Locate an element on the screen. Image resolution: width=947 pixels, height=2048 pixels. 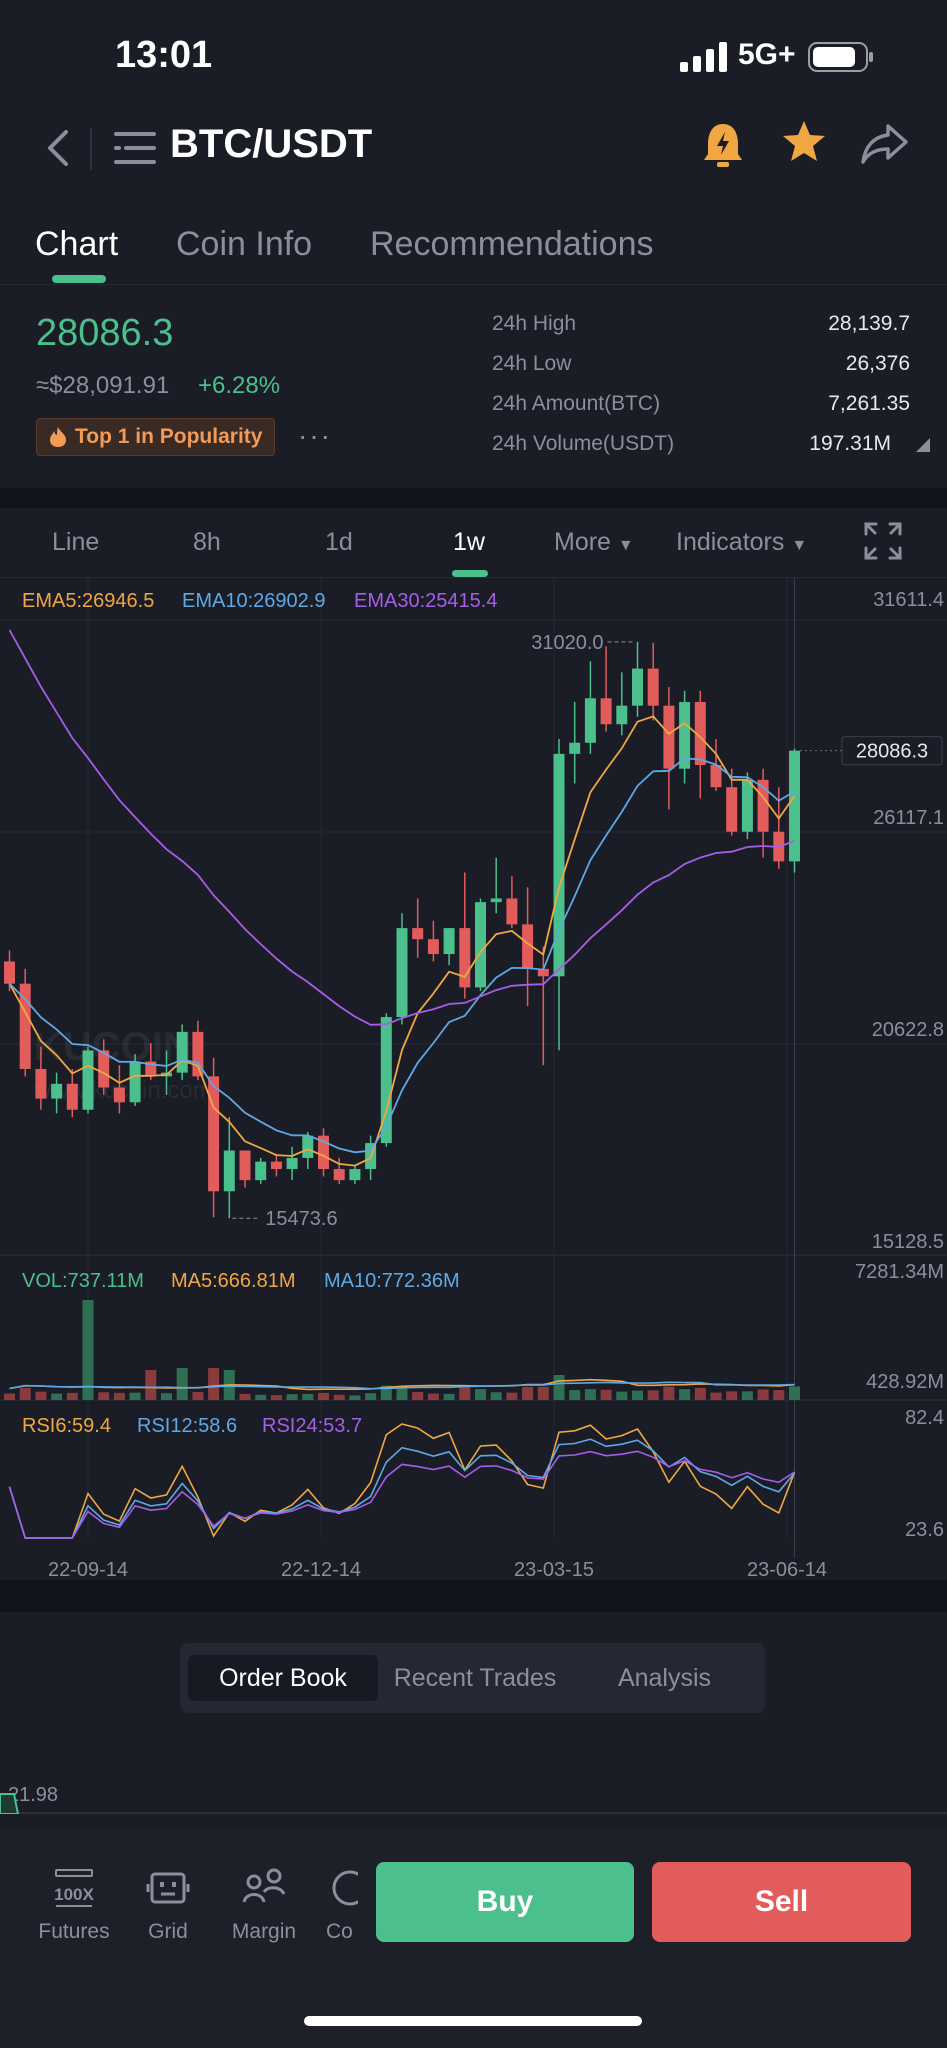
high-marker-label: 31020.0 is located at coordinates (567, 643).